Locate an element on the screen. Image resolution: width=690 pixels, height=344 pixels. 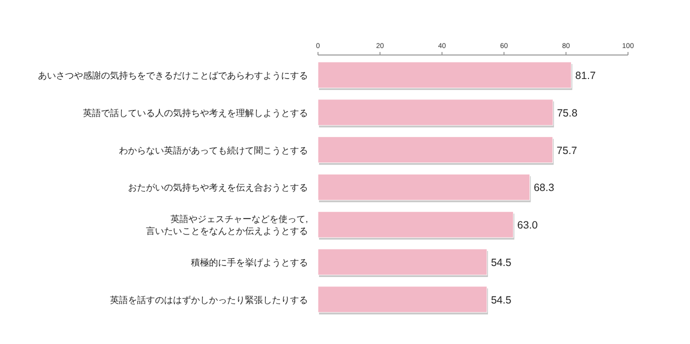
data-label: 63.0 is located at coordinates (527, 226).